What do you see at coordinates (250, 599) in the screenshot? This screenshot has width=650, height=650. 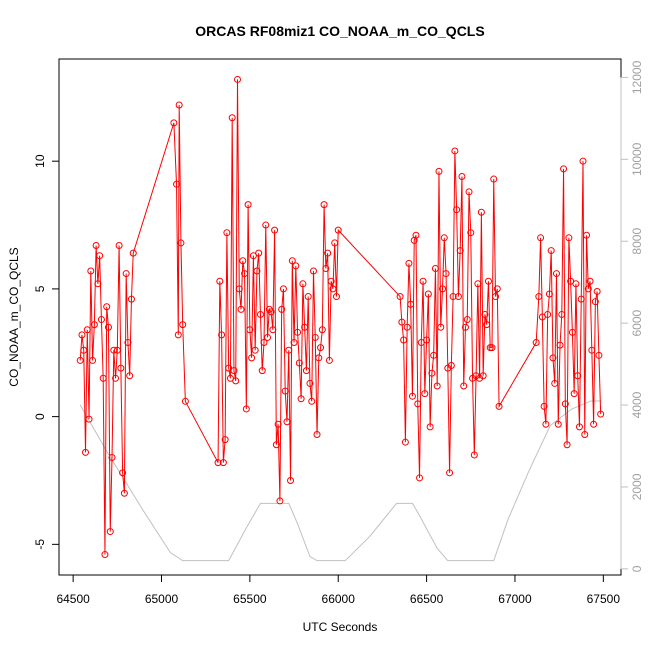 I see `x-tick-label: 65500` at bounding box center [250, 599].